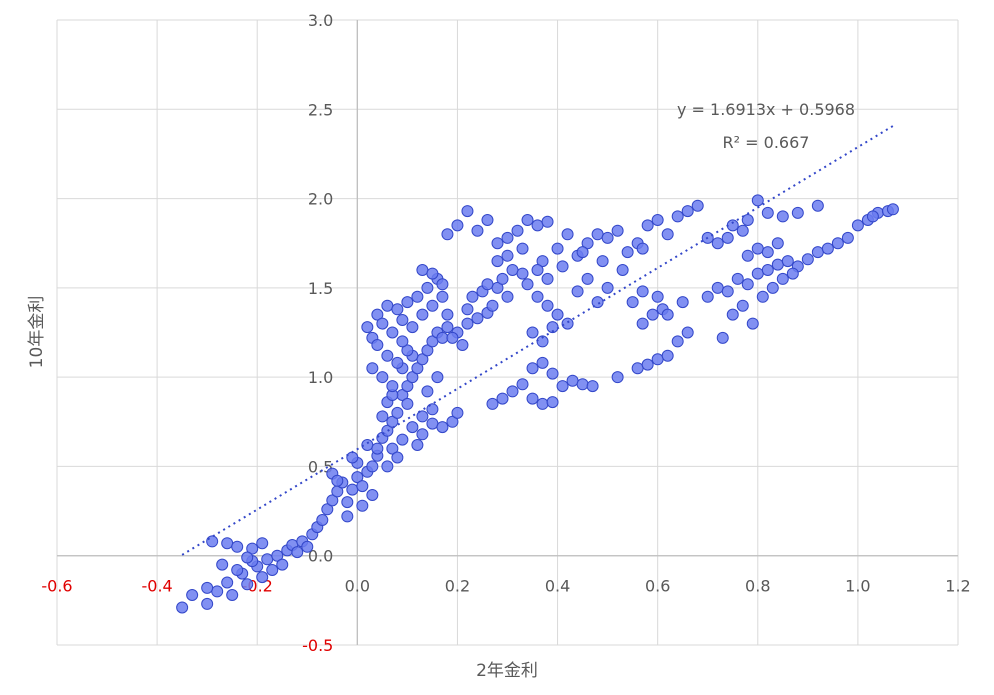 The width and height of the screenshot is (994, 695). Describe the element at coordinates (857, 586) in the screenshot. I see `x-tick-label: 1.0` at that location.